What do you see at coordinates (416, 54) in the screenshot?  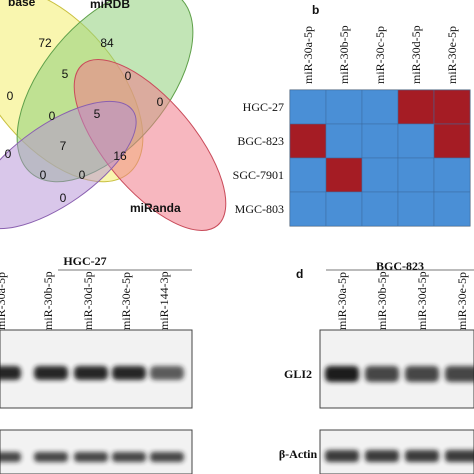 I see `column-label: miR-30d-5p` at bounding box center [416, 54].